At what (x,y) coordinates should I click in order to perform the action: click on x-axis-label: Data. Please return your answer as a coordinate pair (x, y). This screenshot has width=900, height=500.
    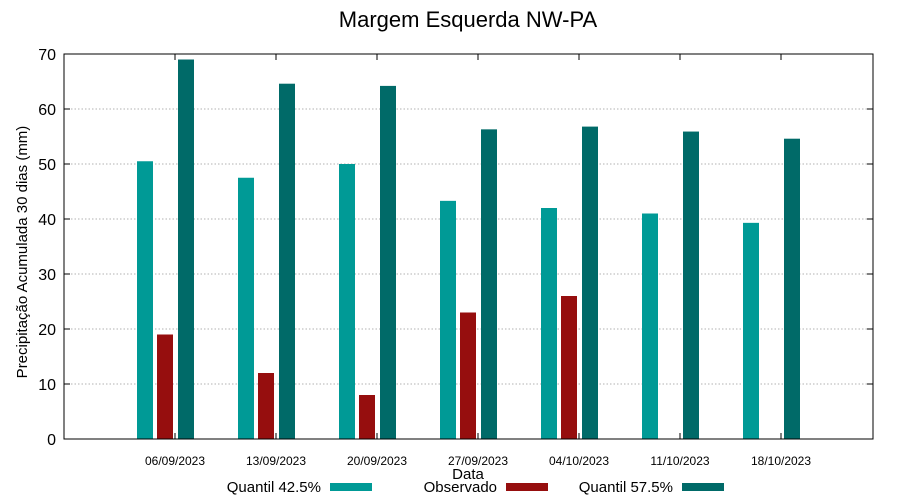
    Looking at the image, I should click on (468, 474).